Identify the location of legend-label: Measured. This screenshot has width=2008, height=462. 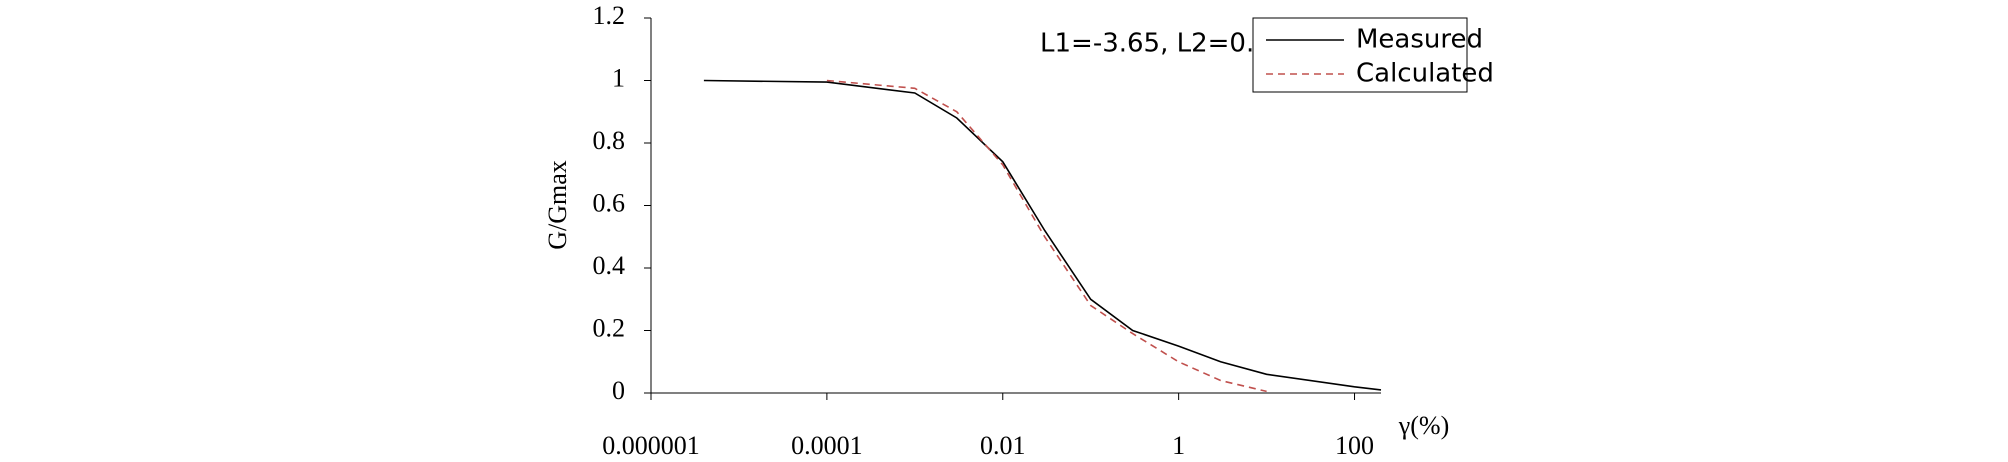
(1419, 40).